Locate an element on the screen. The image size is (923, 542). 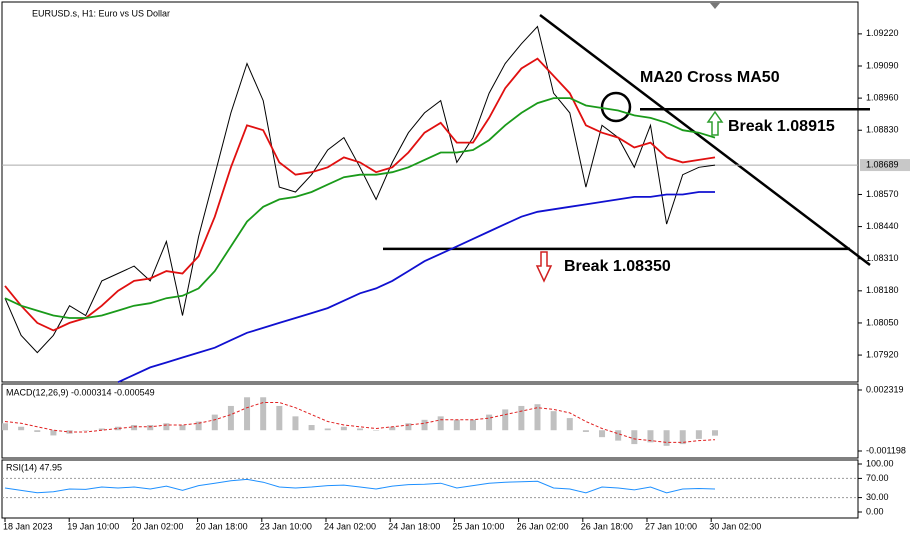
x-tick-label: 26 Jan 02:00 is located at coordinates (543, 526).